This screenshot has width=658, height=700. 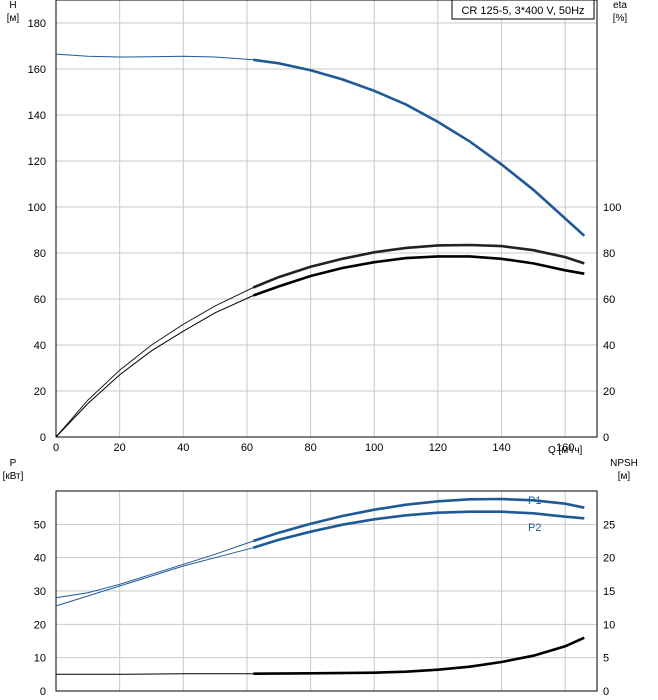 I want to click on x-tick-label: 160, so click(x=565, y=448).